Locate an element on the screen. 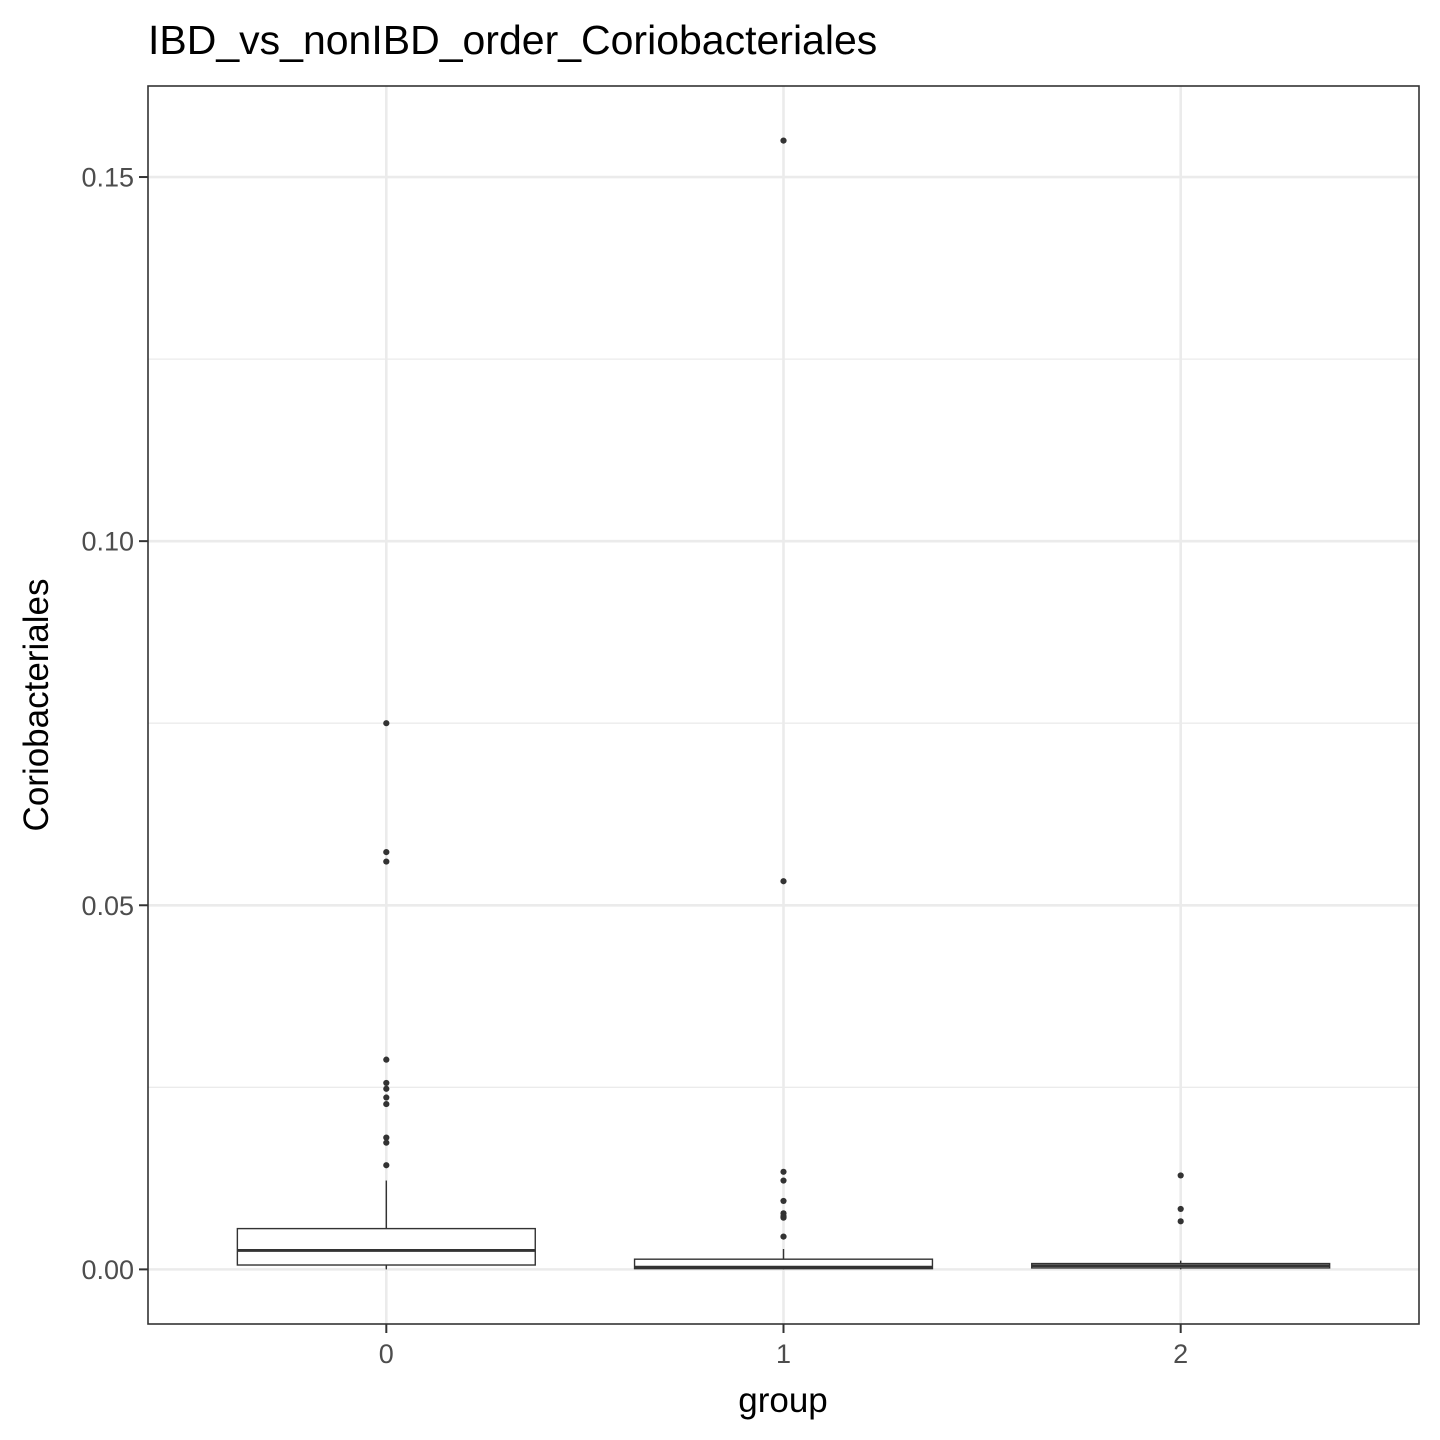 Image resolution: width=1440 pixels, height=1440 pixels. x-tick-label: 1 is located at coordinates (783, 1354).